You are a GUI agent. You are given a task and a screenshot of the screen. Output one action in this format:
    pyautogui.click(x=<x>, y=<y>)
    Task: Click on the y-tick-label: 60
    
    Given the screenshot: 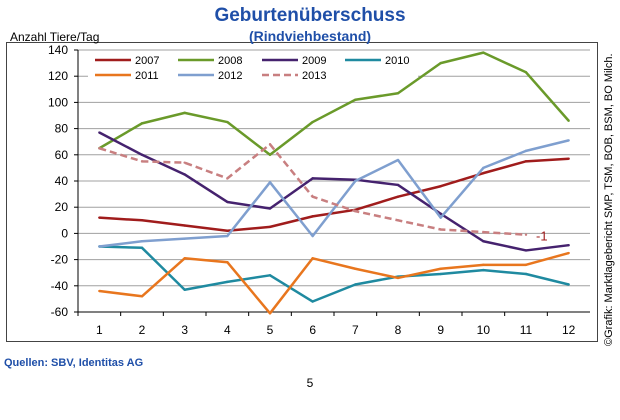 What is the action you would take?
    pyautogui.click(x=62, y=155)
    